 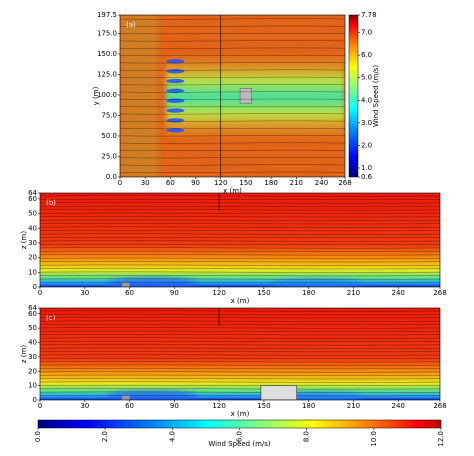 What do you see at coordinates (367, 177) in the screenshot?
I see `colorbar-tick-label: 0.6` at bounding box center [367, 177].